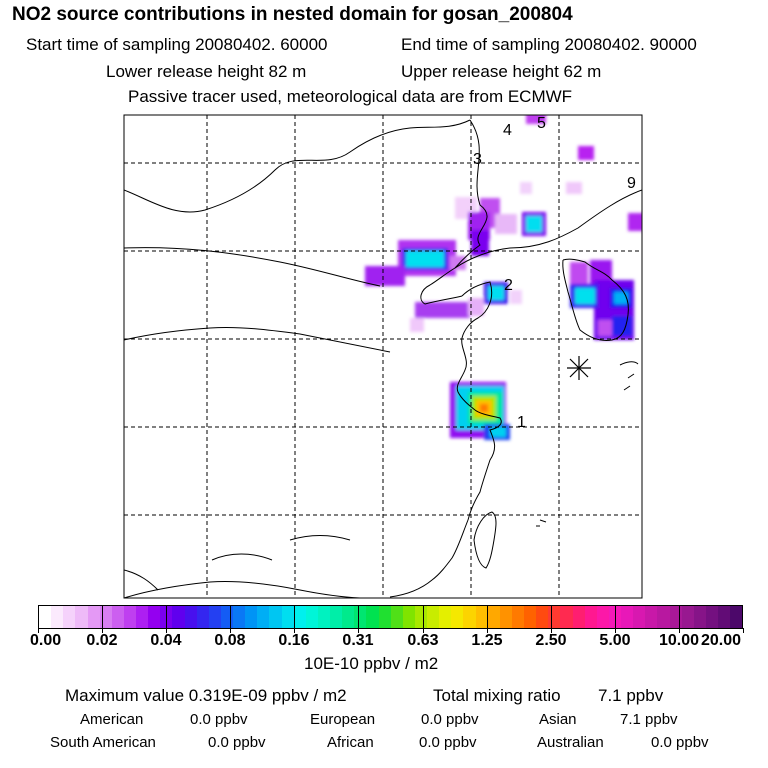  Describe the element at coordinates (549, 44) in the screenshot. I see `sampling-end-text: End time of sampling 20080402. 90000` at that location.